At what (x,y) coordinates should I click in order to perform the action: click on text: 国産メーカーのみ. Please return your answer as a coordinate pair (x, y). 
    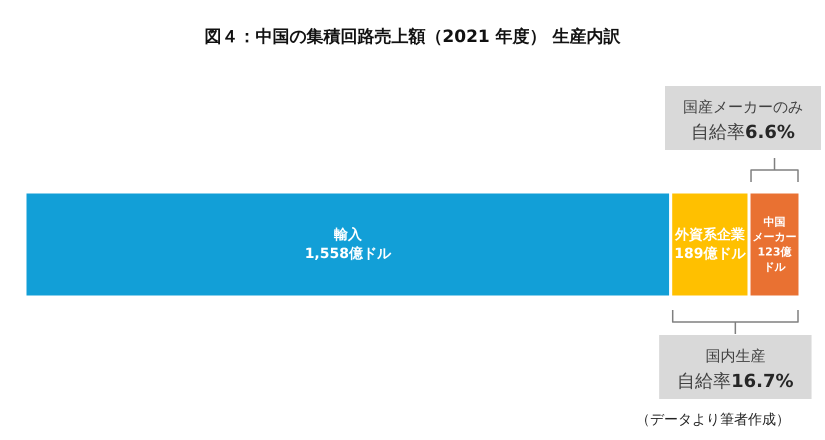
    Looking at the image, I should click on (743, 107).